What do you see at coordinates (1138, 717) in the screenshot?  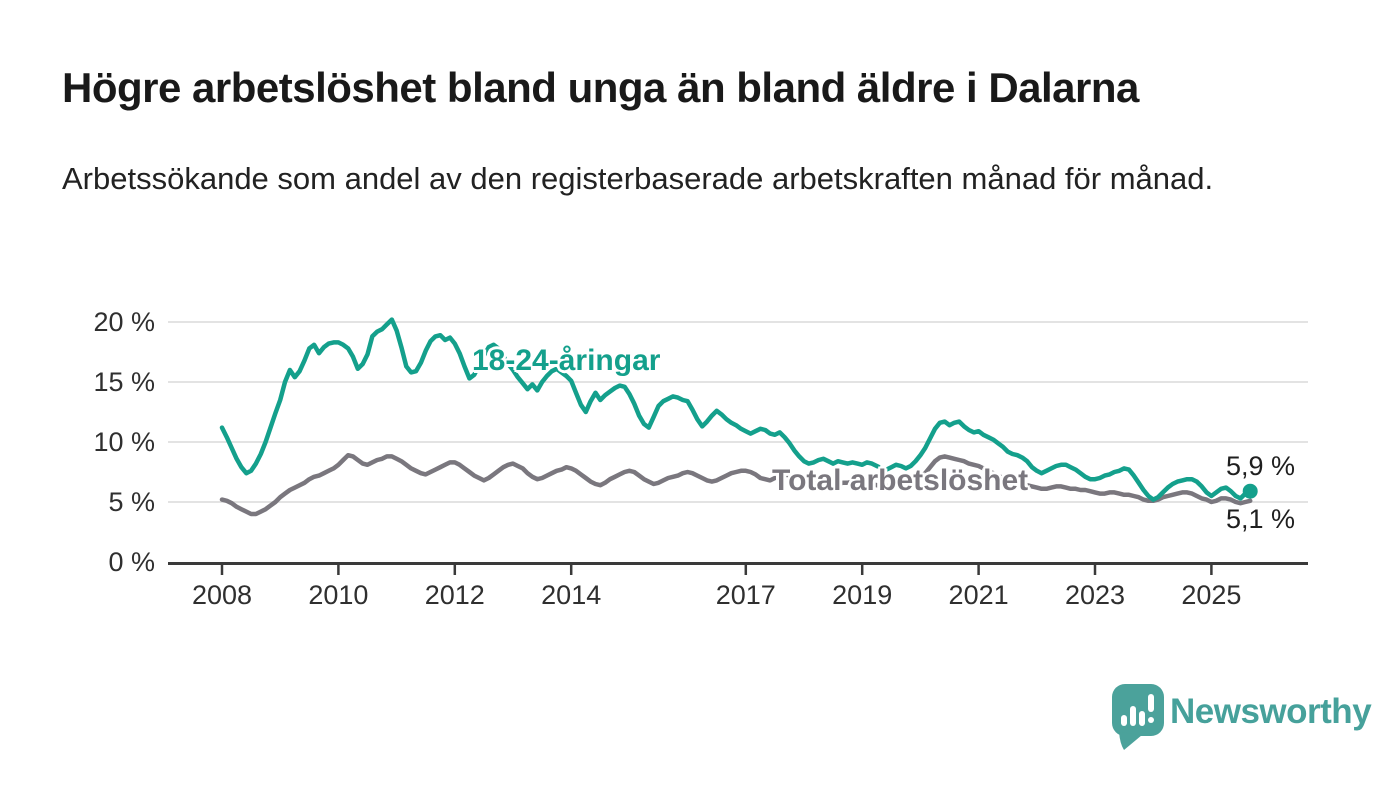 I see `newsworthy-logo-icon` at bounding box center [1138, 717].